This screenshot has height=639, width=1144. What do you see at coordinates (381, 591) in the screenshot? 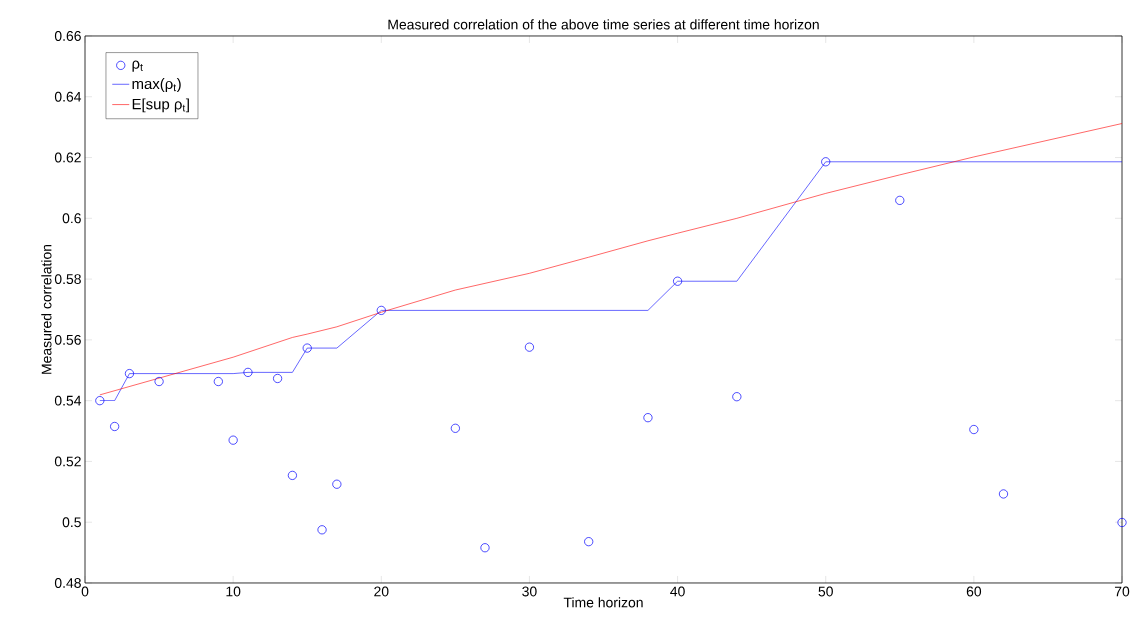
I see `x-tick-label: 20` at bounding box center [381, 591].